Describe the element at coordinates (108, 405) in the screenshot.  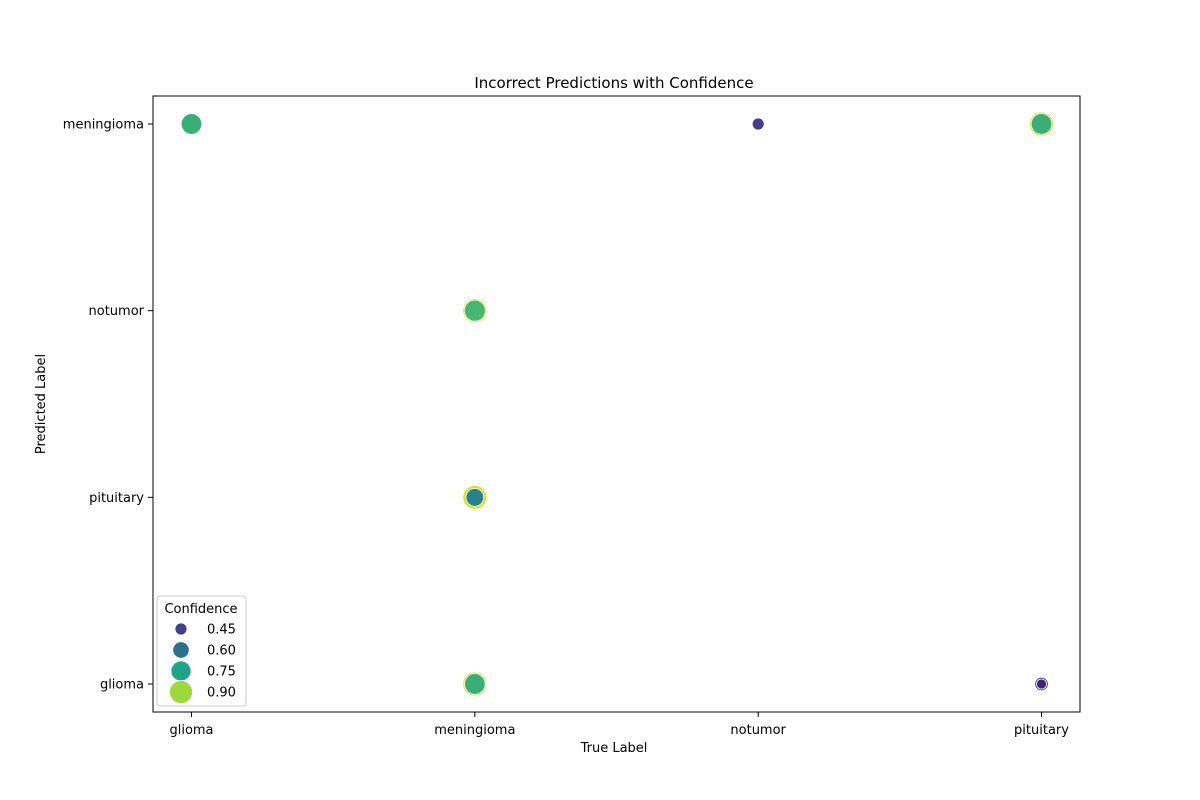
I see `y-axis: glioma pituitary notumor meningioma` at that location.